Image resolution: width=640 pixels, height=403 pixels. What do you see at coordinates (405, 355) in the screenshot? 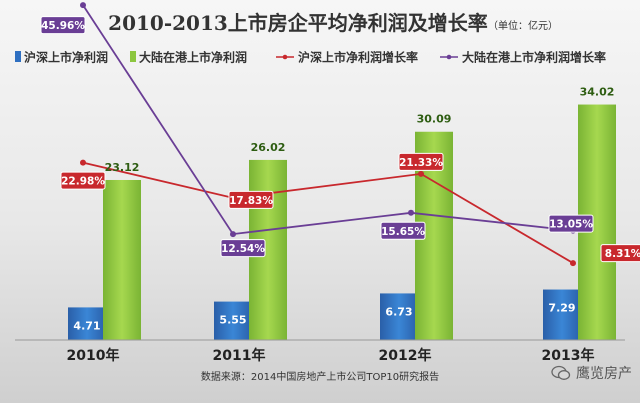
I see `x-tick-label: 2012年` at bounding box center [405, 355].